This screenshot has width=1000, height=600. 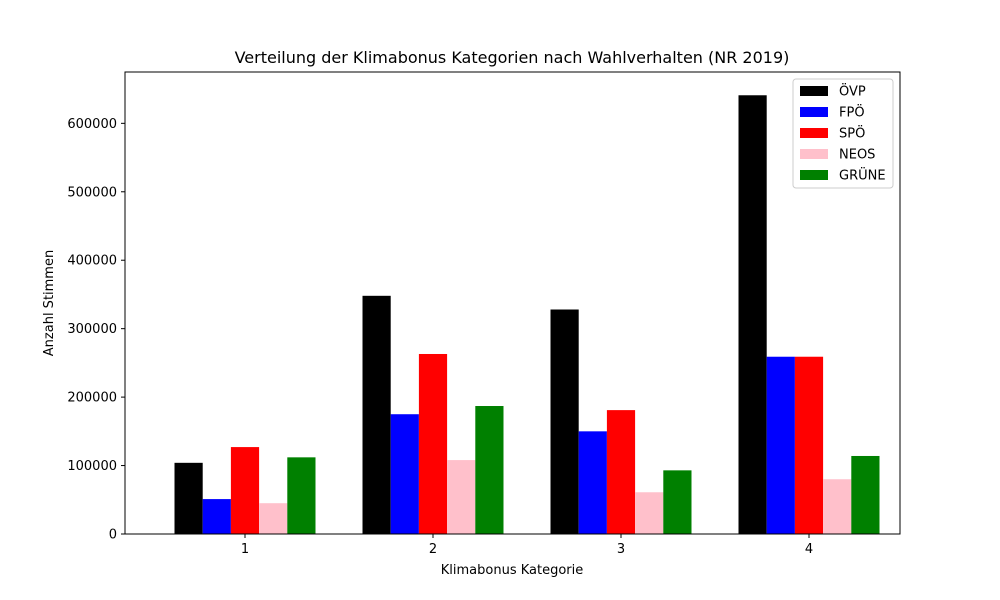 I want to click on legend-label-spö: SPÖ, so click(x=852, y=133).